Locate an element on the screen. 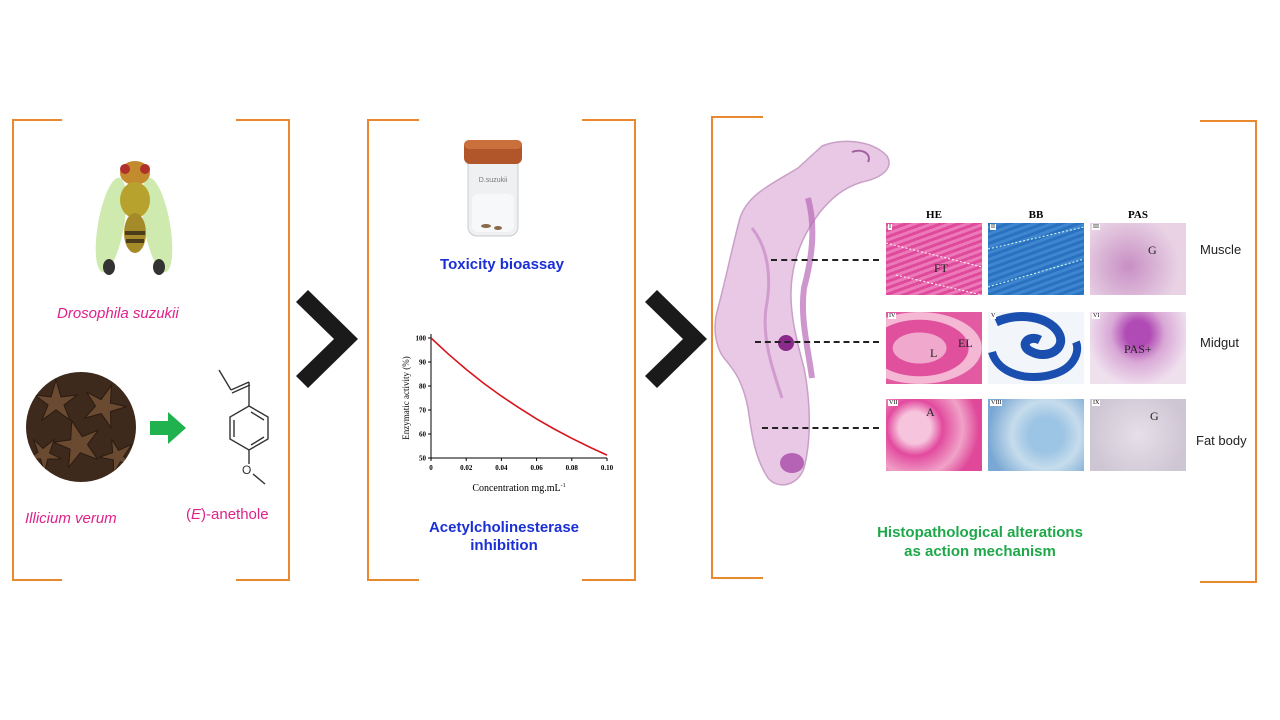  anethole-label: (E)-anethole is located at coordinates (227, 514).